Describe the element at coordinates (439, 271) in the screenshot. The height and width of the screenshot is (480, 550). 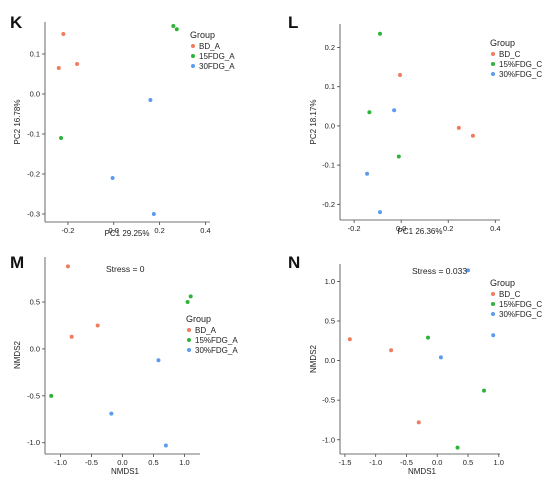
I see `stress-annotation: Stress = 0.033` at that location.